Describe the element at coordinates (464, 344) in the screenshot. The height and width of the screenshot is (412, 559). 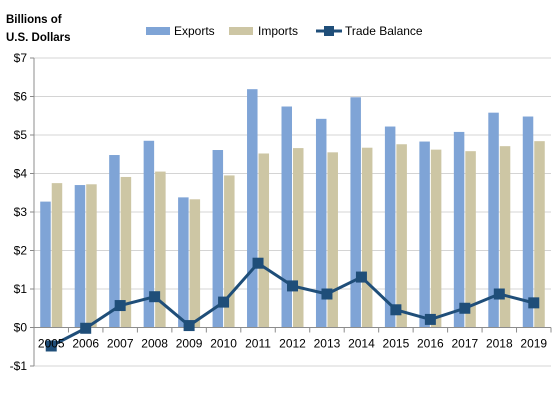
I see `x-tick-label: 2017` at that location.